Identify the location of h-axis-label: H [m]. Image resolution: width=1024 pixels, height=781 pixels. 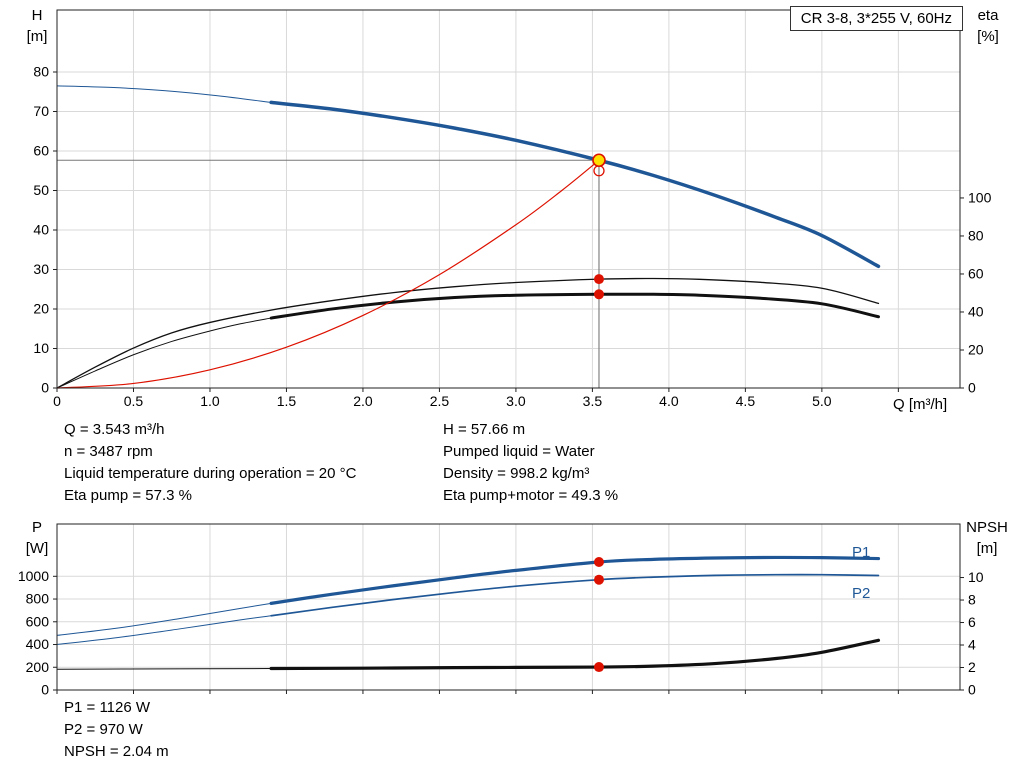
(37, 26).